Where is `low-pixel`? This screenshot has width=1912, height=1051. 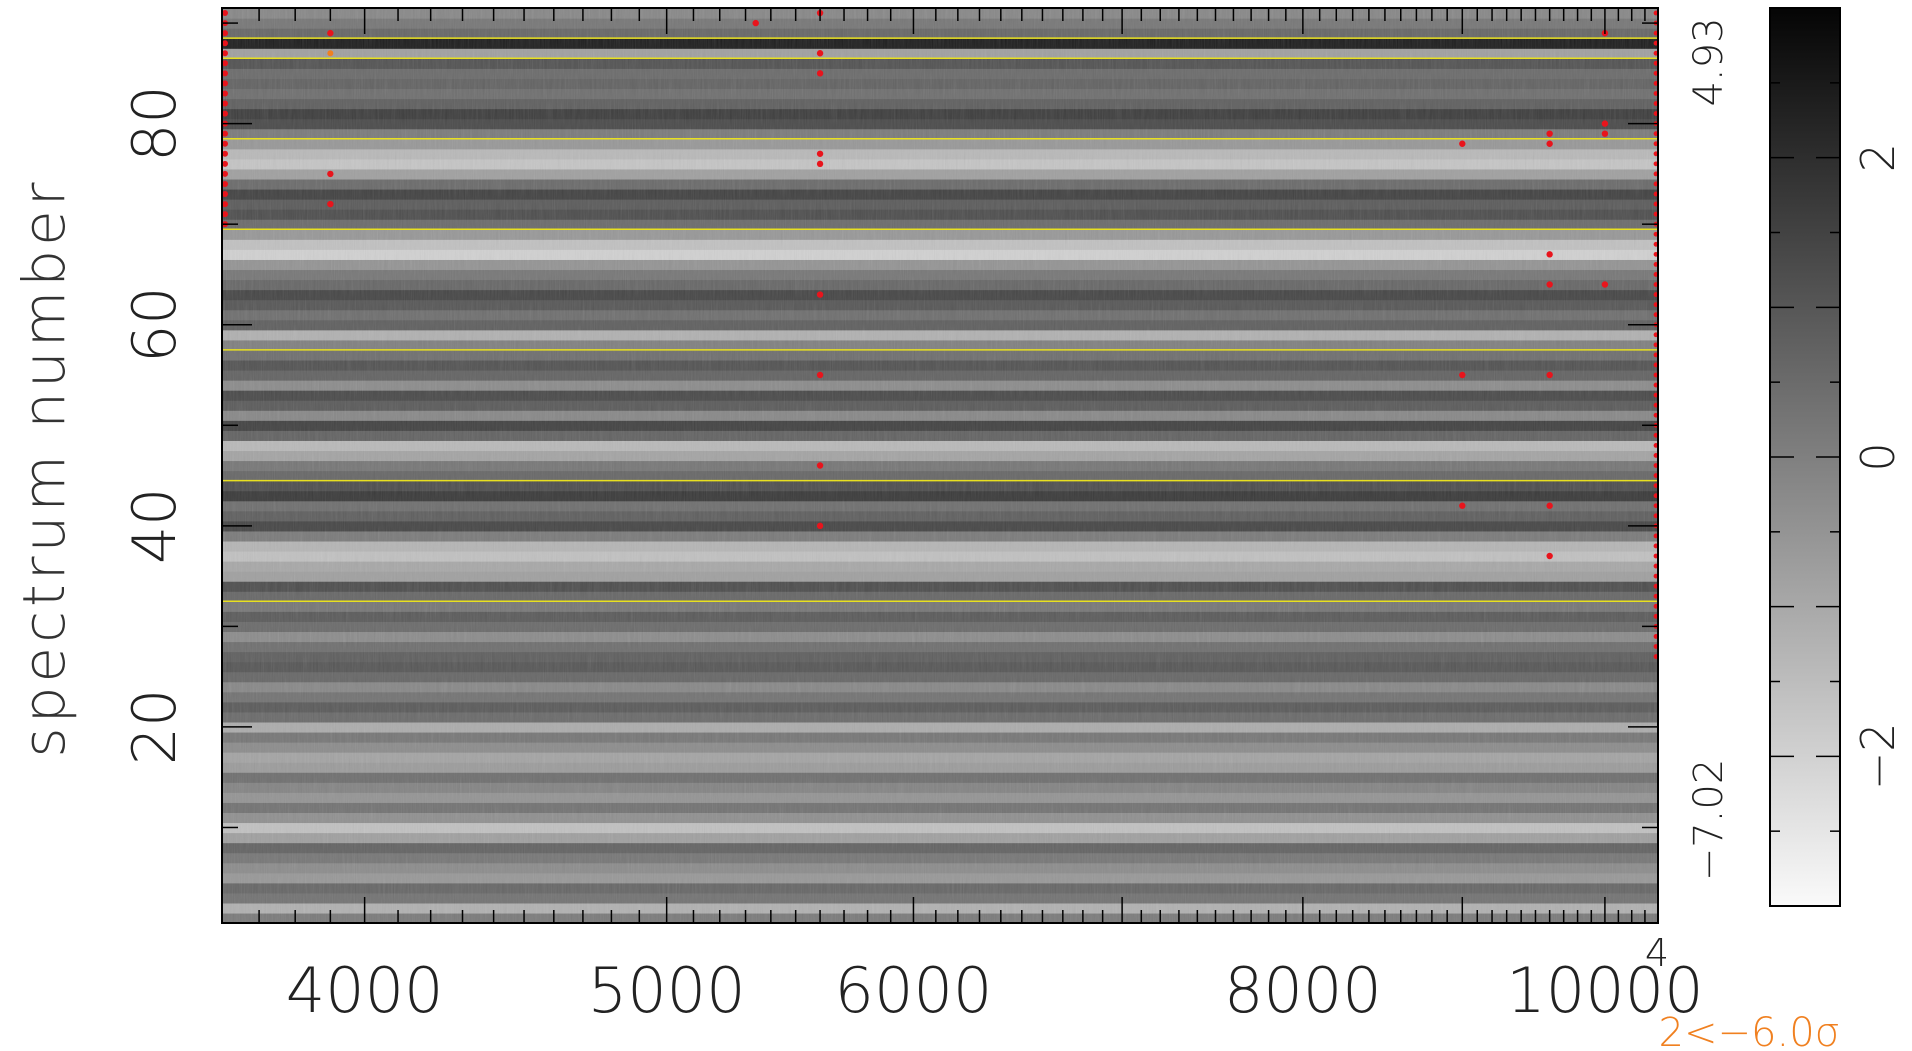
low-pixel is located at coordinates (330, 53).